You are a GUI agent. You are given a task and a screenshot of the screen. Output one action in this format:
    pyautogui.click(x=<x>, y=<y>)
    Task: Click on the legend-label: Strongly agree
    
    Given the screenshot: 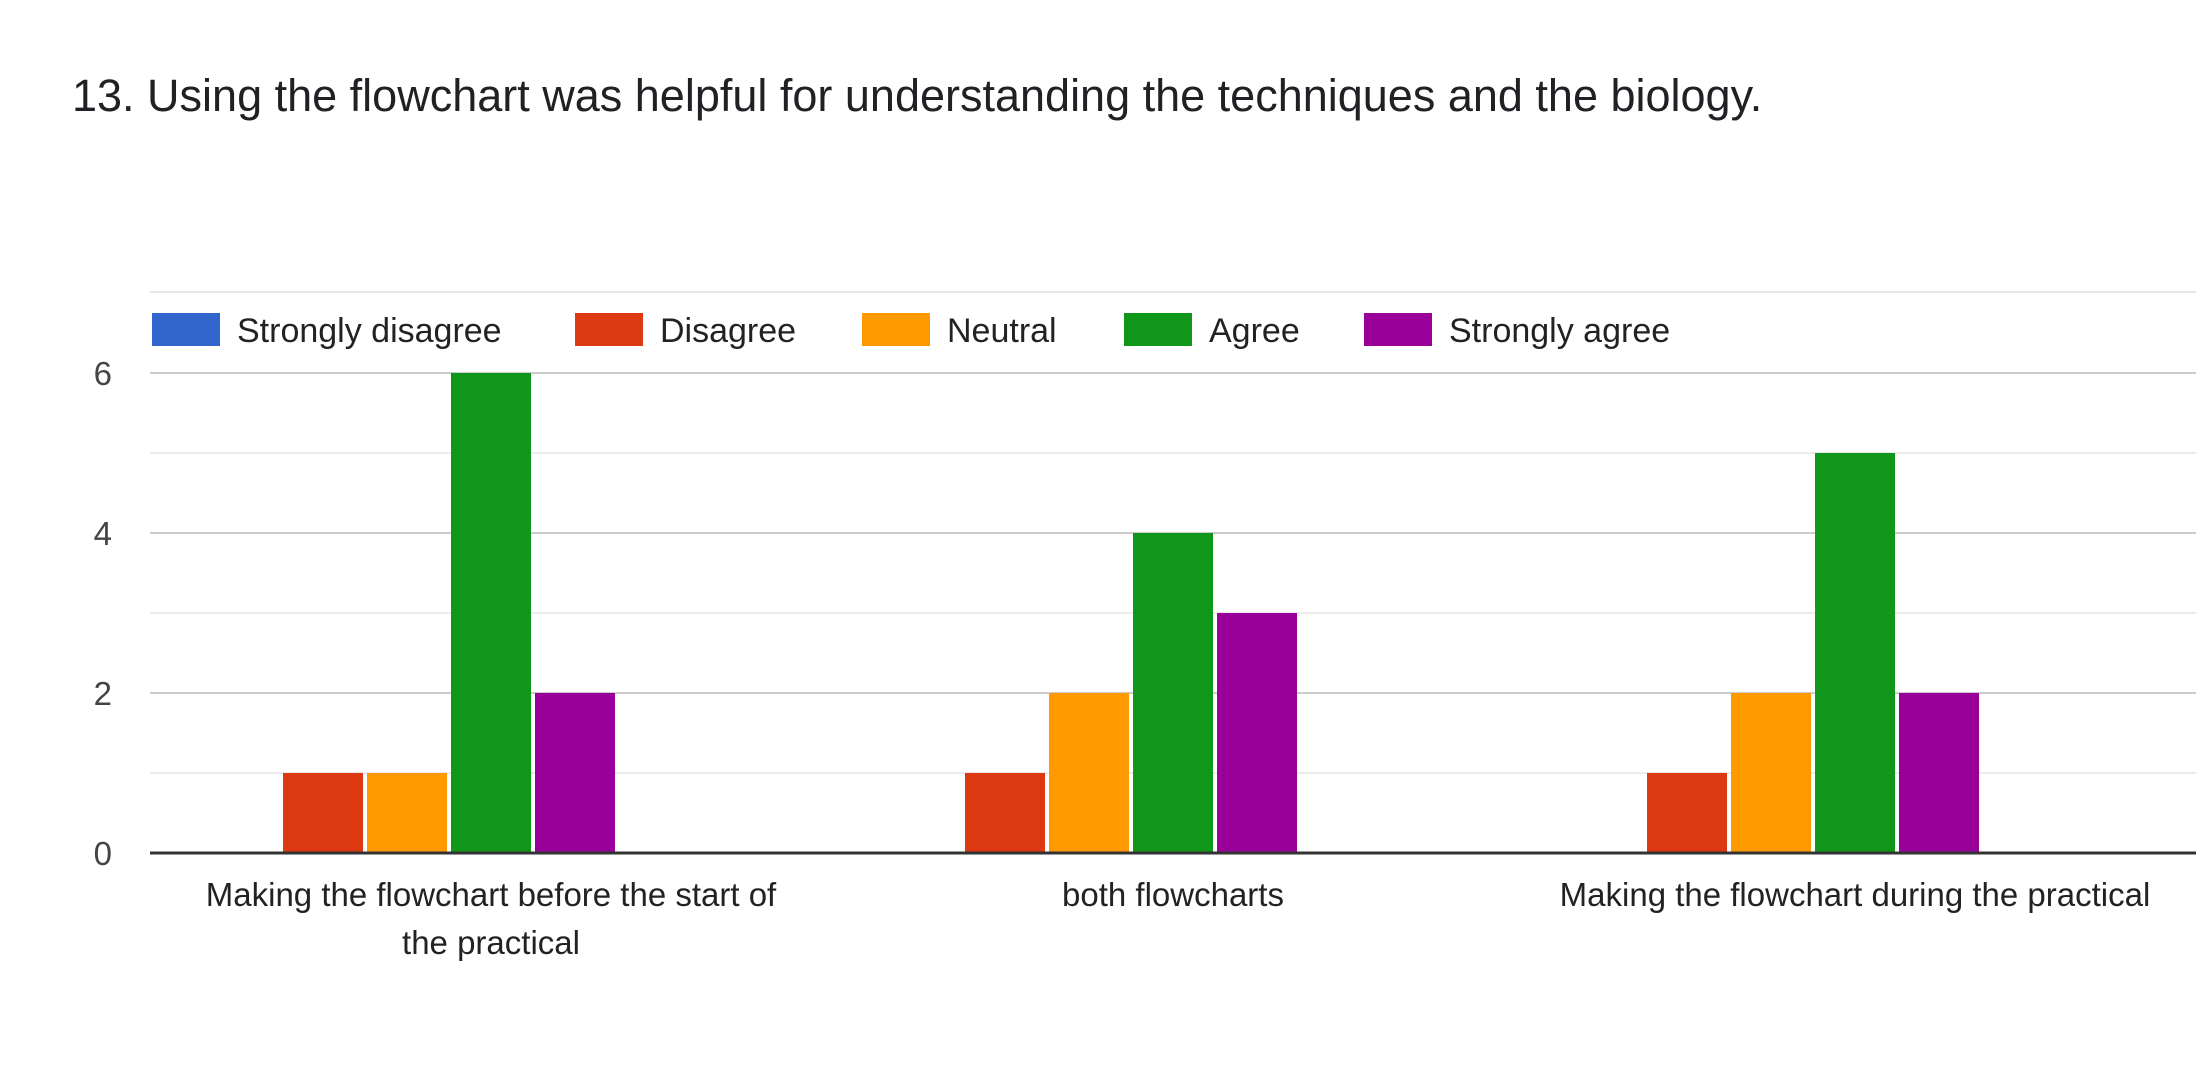 What is the action you would take?
    pyautogui.click(x=1559, y=331)
    